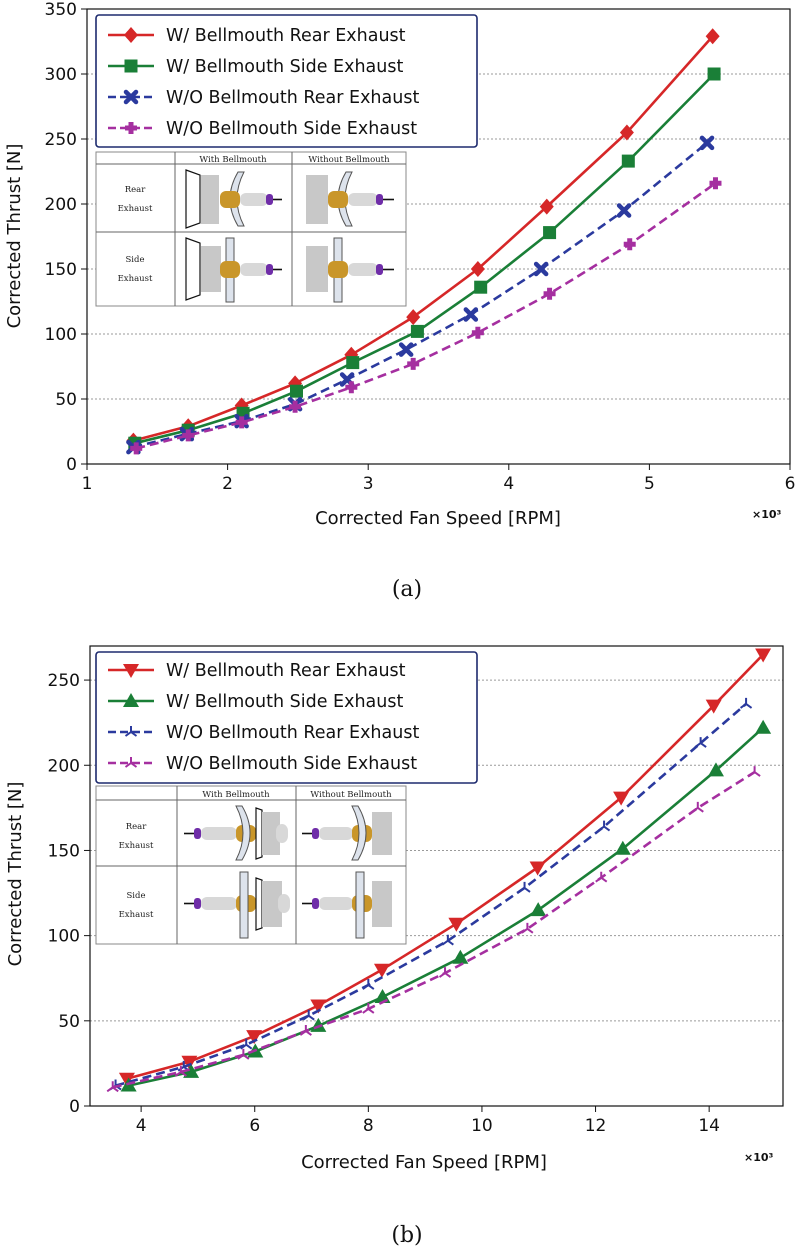 Image resolution: width=800 pixels, height=1249 pixels. Describe the element at coordinates (236, 795) in the screenshot. I see `inset-col-header-with: With Bellmouth` at that location.